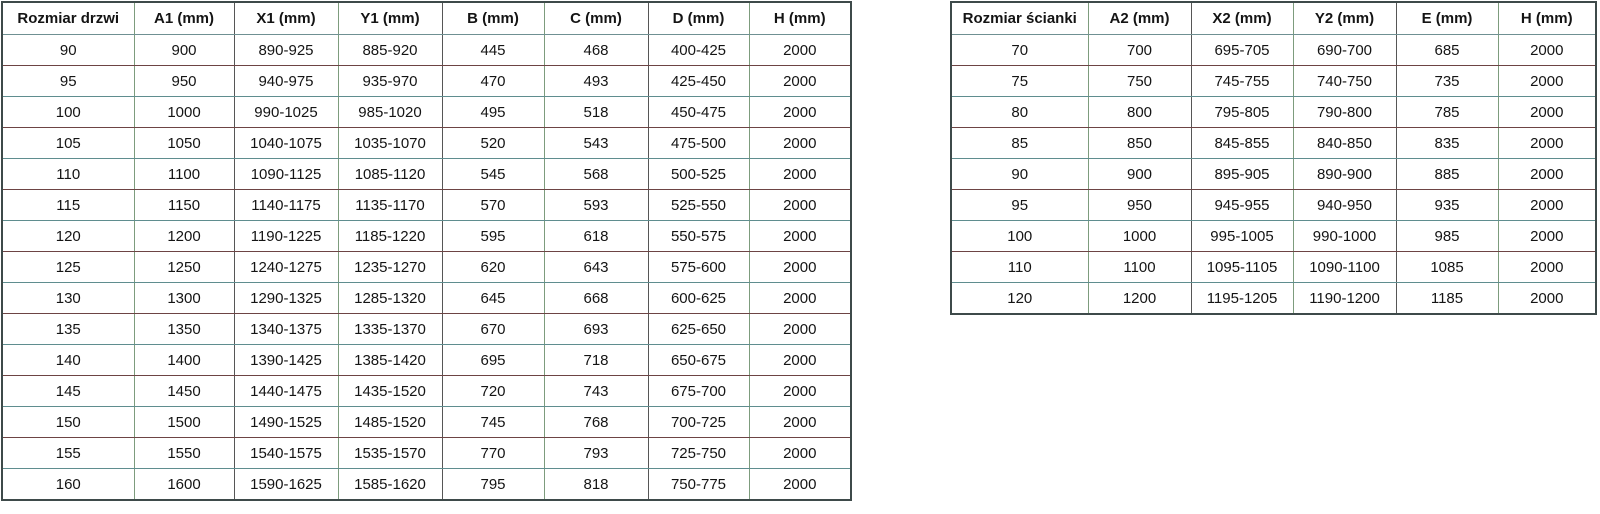 This screenshot has width=1600, height=514. What do you see at coordinates (184, 391) in the screenshot?
I see `table-cell: 1450` at bounding box center [184, 391].